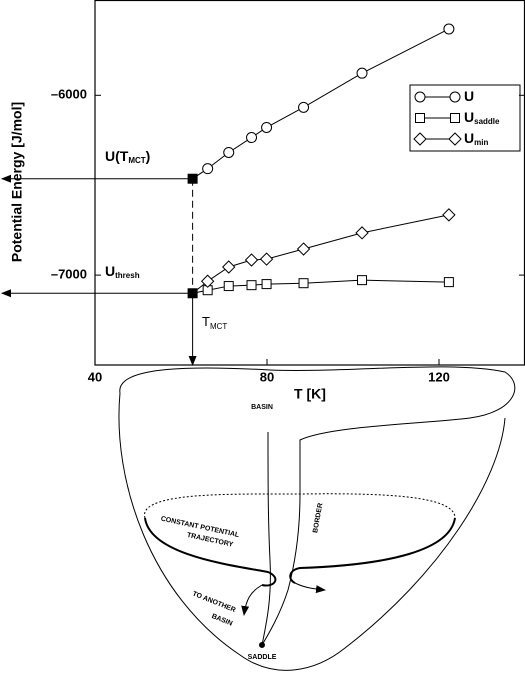 The image size is (525, 683). I want to click on annotation-sub: thresh, so click(127, 275).